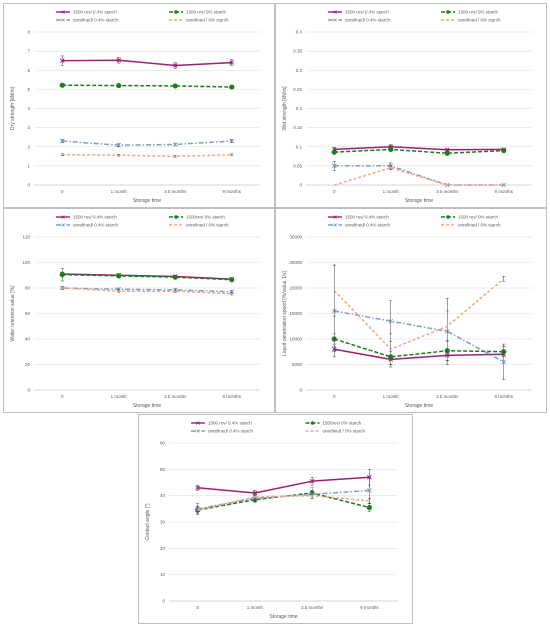 This screenshot has width=550, height=627. What do you see at coordinates (333, 423) in the screenshot?
I see `legend-entry: 1500rev/ 0% starch` at bounding box center [333, 423].